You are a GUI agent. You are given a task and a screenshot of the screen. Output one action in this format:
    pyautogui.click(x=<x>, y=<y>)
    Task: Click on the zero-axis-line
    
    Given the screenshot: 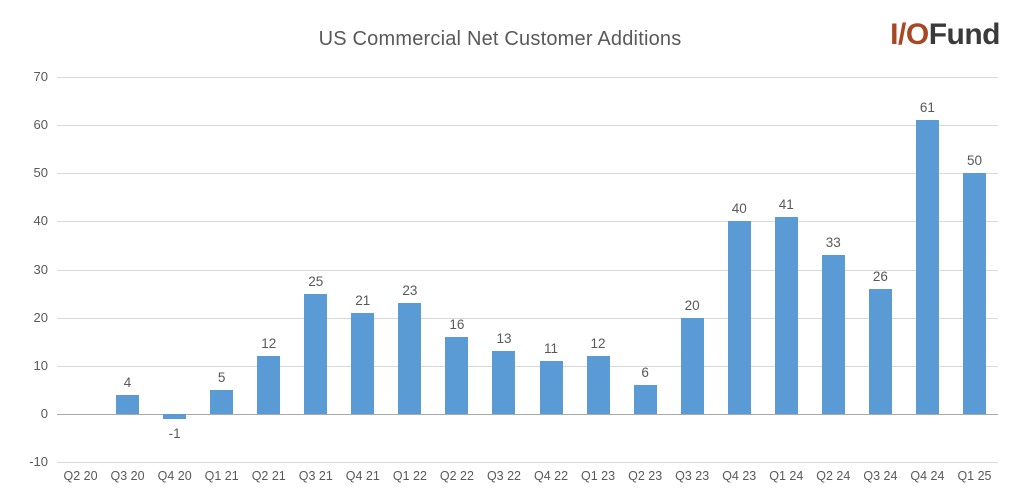 What is the action you would take?
    pyautogui.click(x=527, y=414)
    